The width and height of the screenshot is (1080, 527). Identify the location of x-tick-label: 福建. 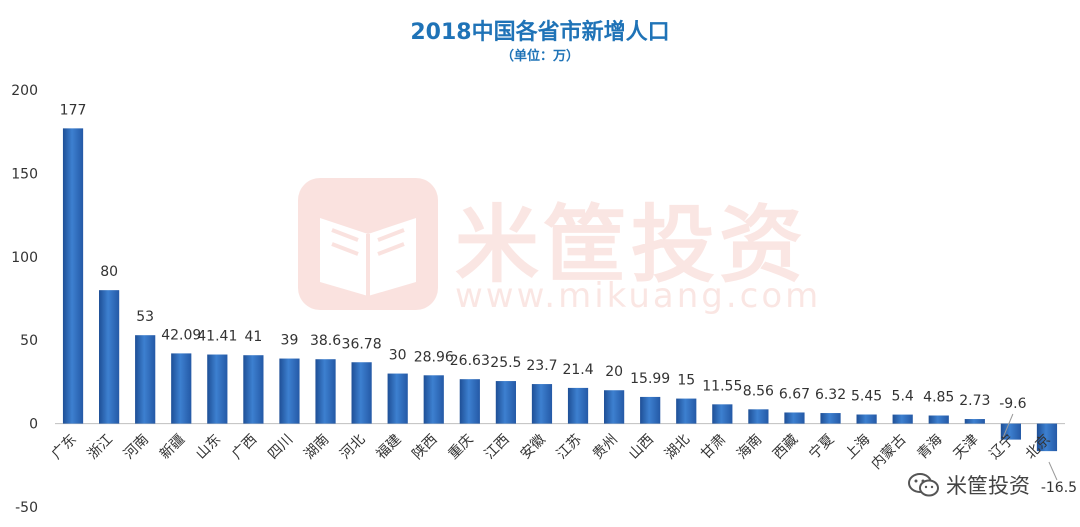
(388, 447).